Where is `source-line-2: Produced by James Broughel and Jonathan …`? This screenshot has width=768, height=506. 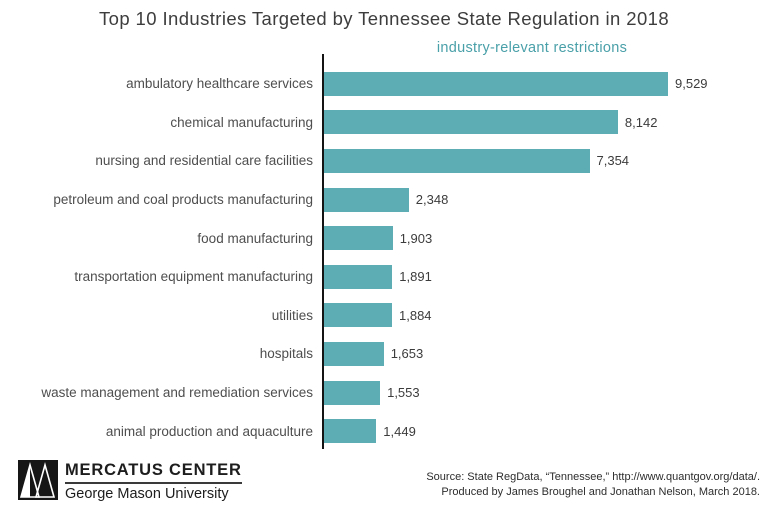 source-line-2: Produced by James Broughel and Jonathan … is located at coordinates (600, 491).